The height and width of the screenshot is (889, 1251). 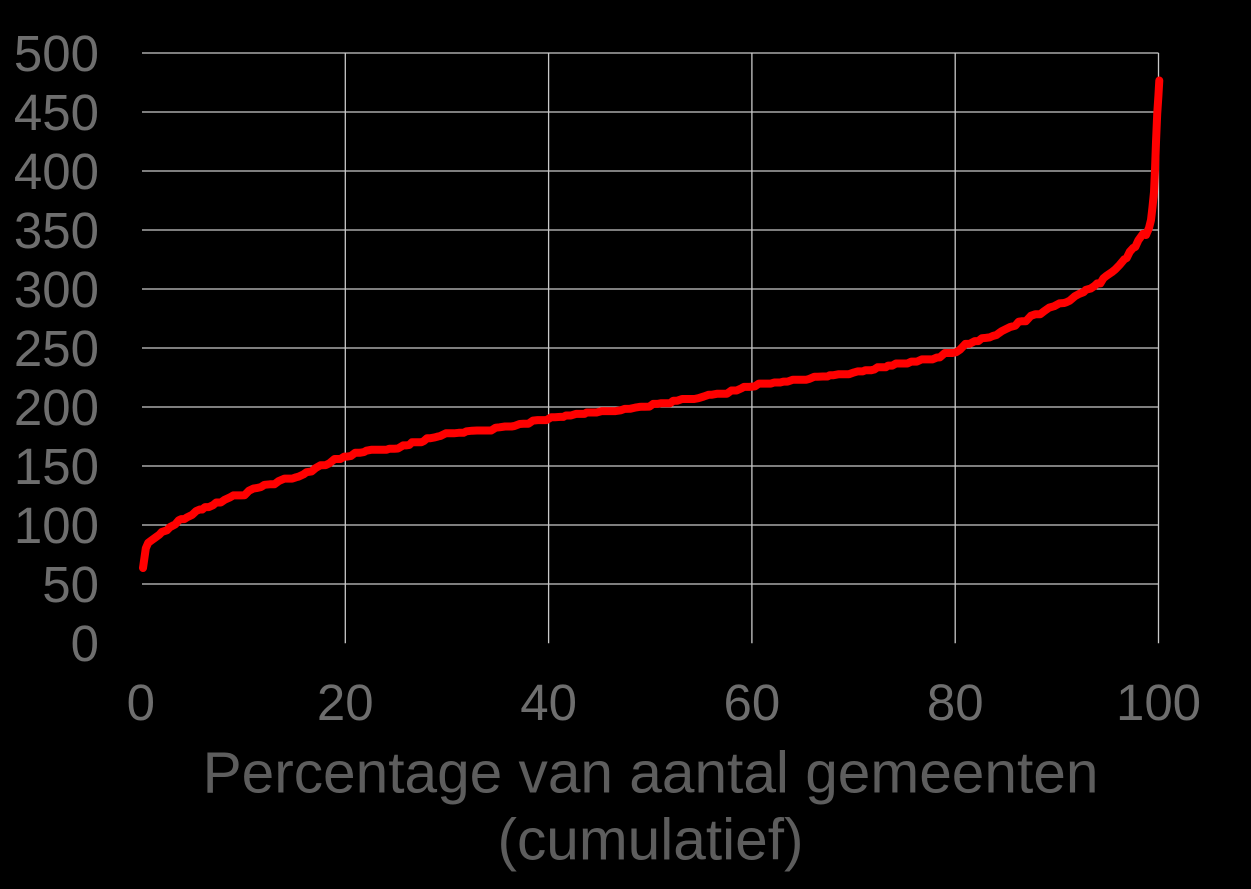 I want to click on svg-text: 200, so click(x=56, y=407).